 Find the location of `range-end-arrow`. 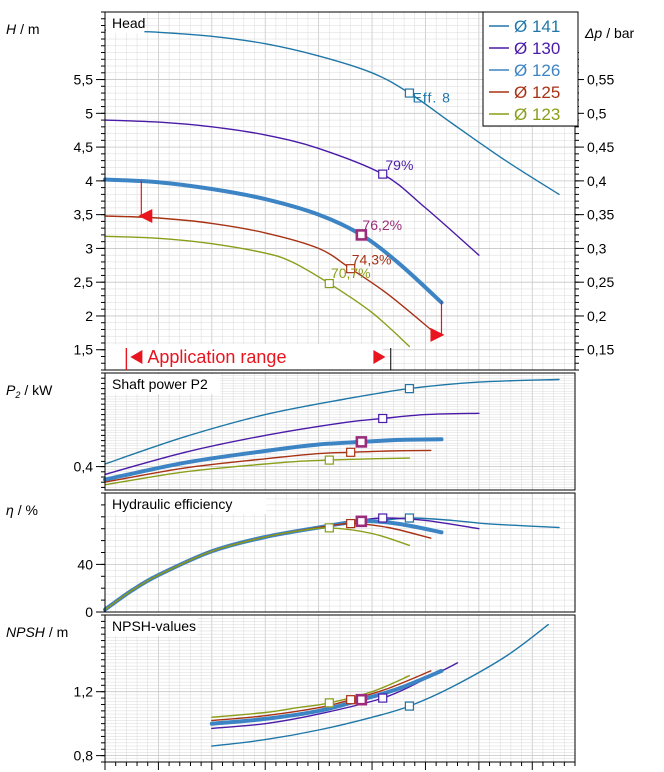

range-end-arrow is located at coordinates (437, 334).